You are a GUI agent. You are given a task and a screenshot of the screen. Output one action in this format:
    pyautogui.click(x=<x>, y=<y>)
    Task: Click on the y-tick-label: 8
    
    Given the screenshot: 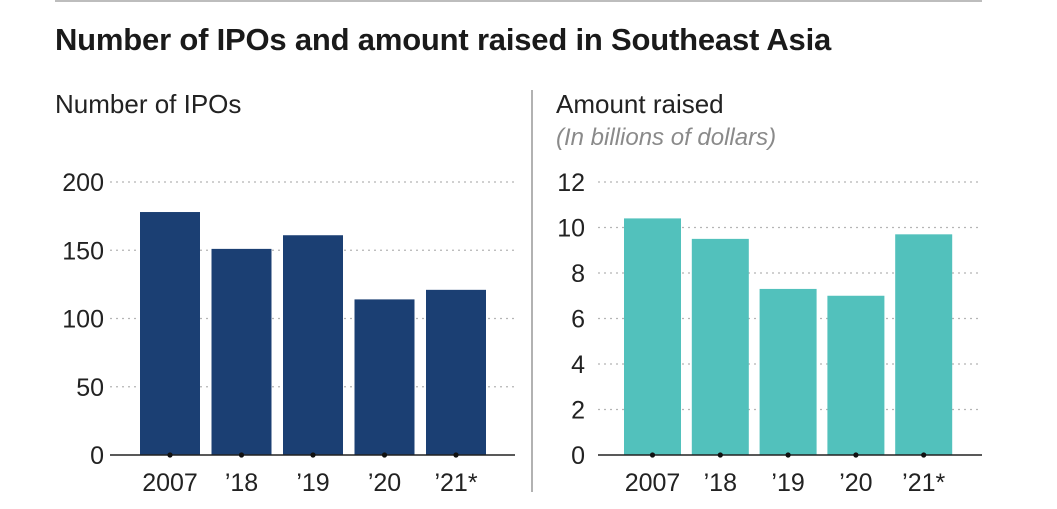 What is the action you would take?
    pyautogui.click(x=578, y=274)
    